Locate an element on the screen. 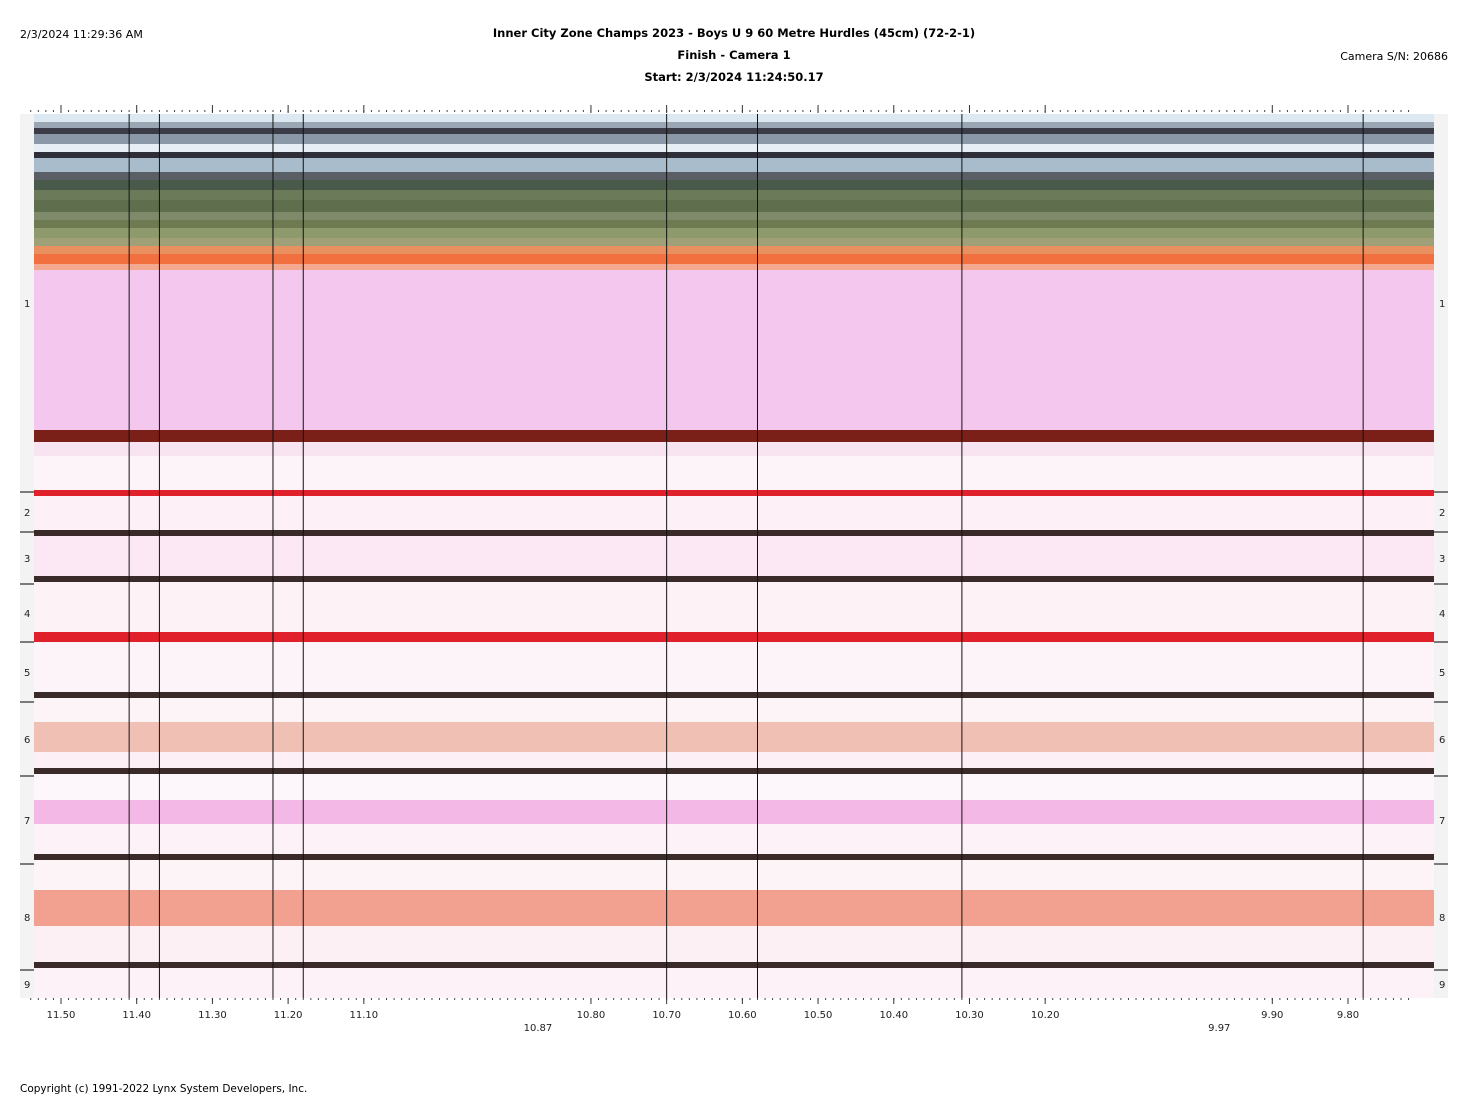 The image size is (1468, 1118). time-tick-label: 11.20 is located at coordinates (288, 1015).